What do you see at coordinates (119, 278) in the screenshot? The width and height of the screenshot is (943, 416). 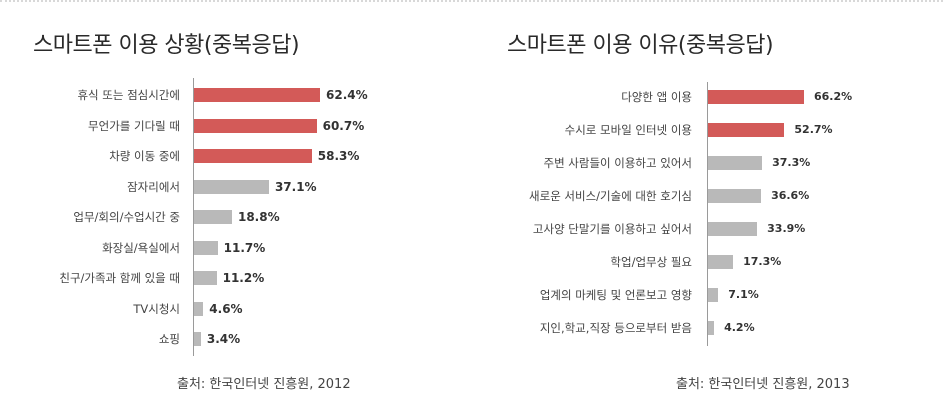 I see `bar-category-label: 친구/가족과 함께 있을 때` at bounding box center [119, 278].